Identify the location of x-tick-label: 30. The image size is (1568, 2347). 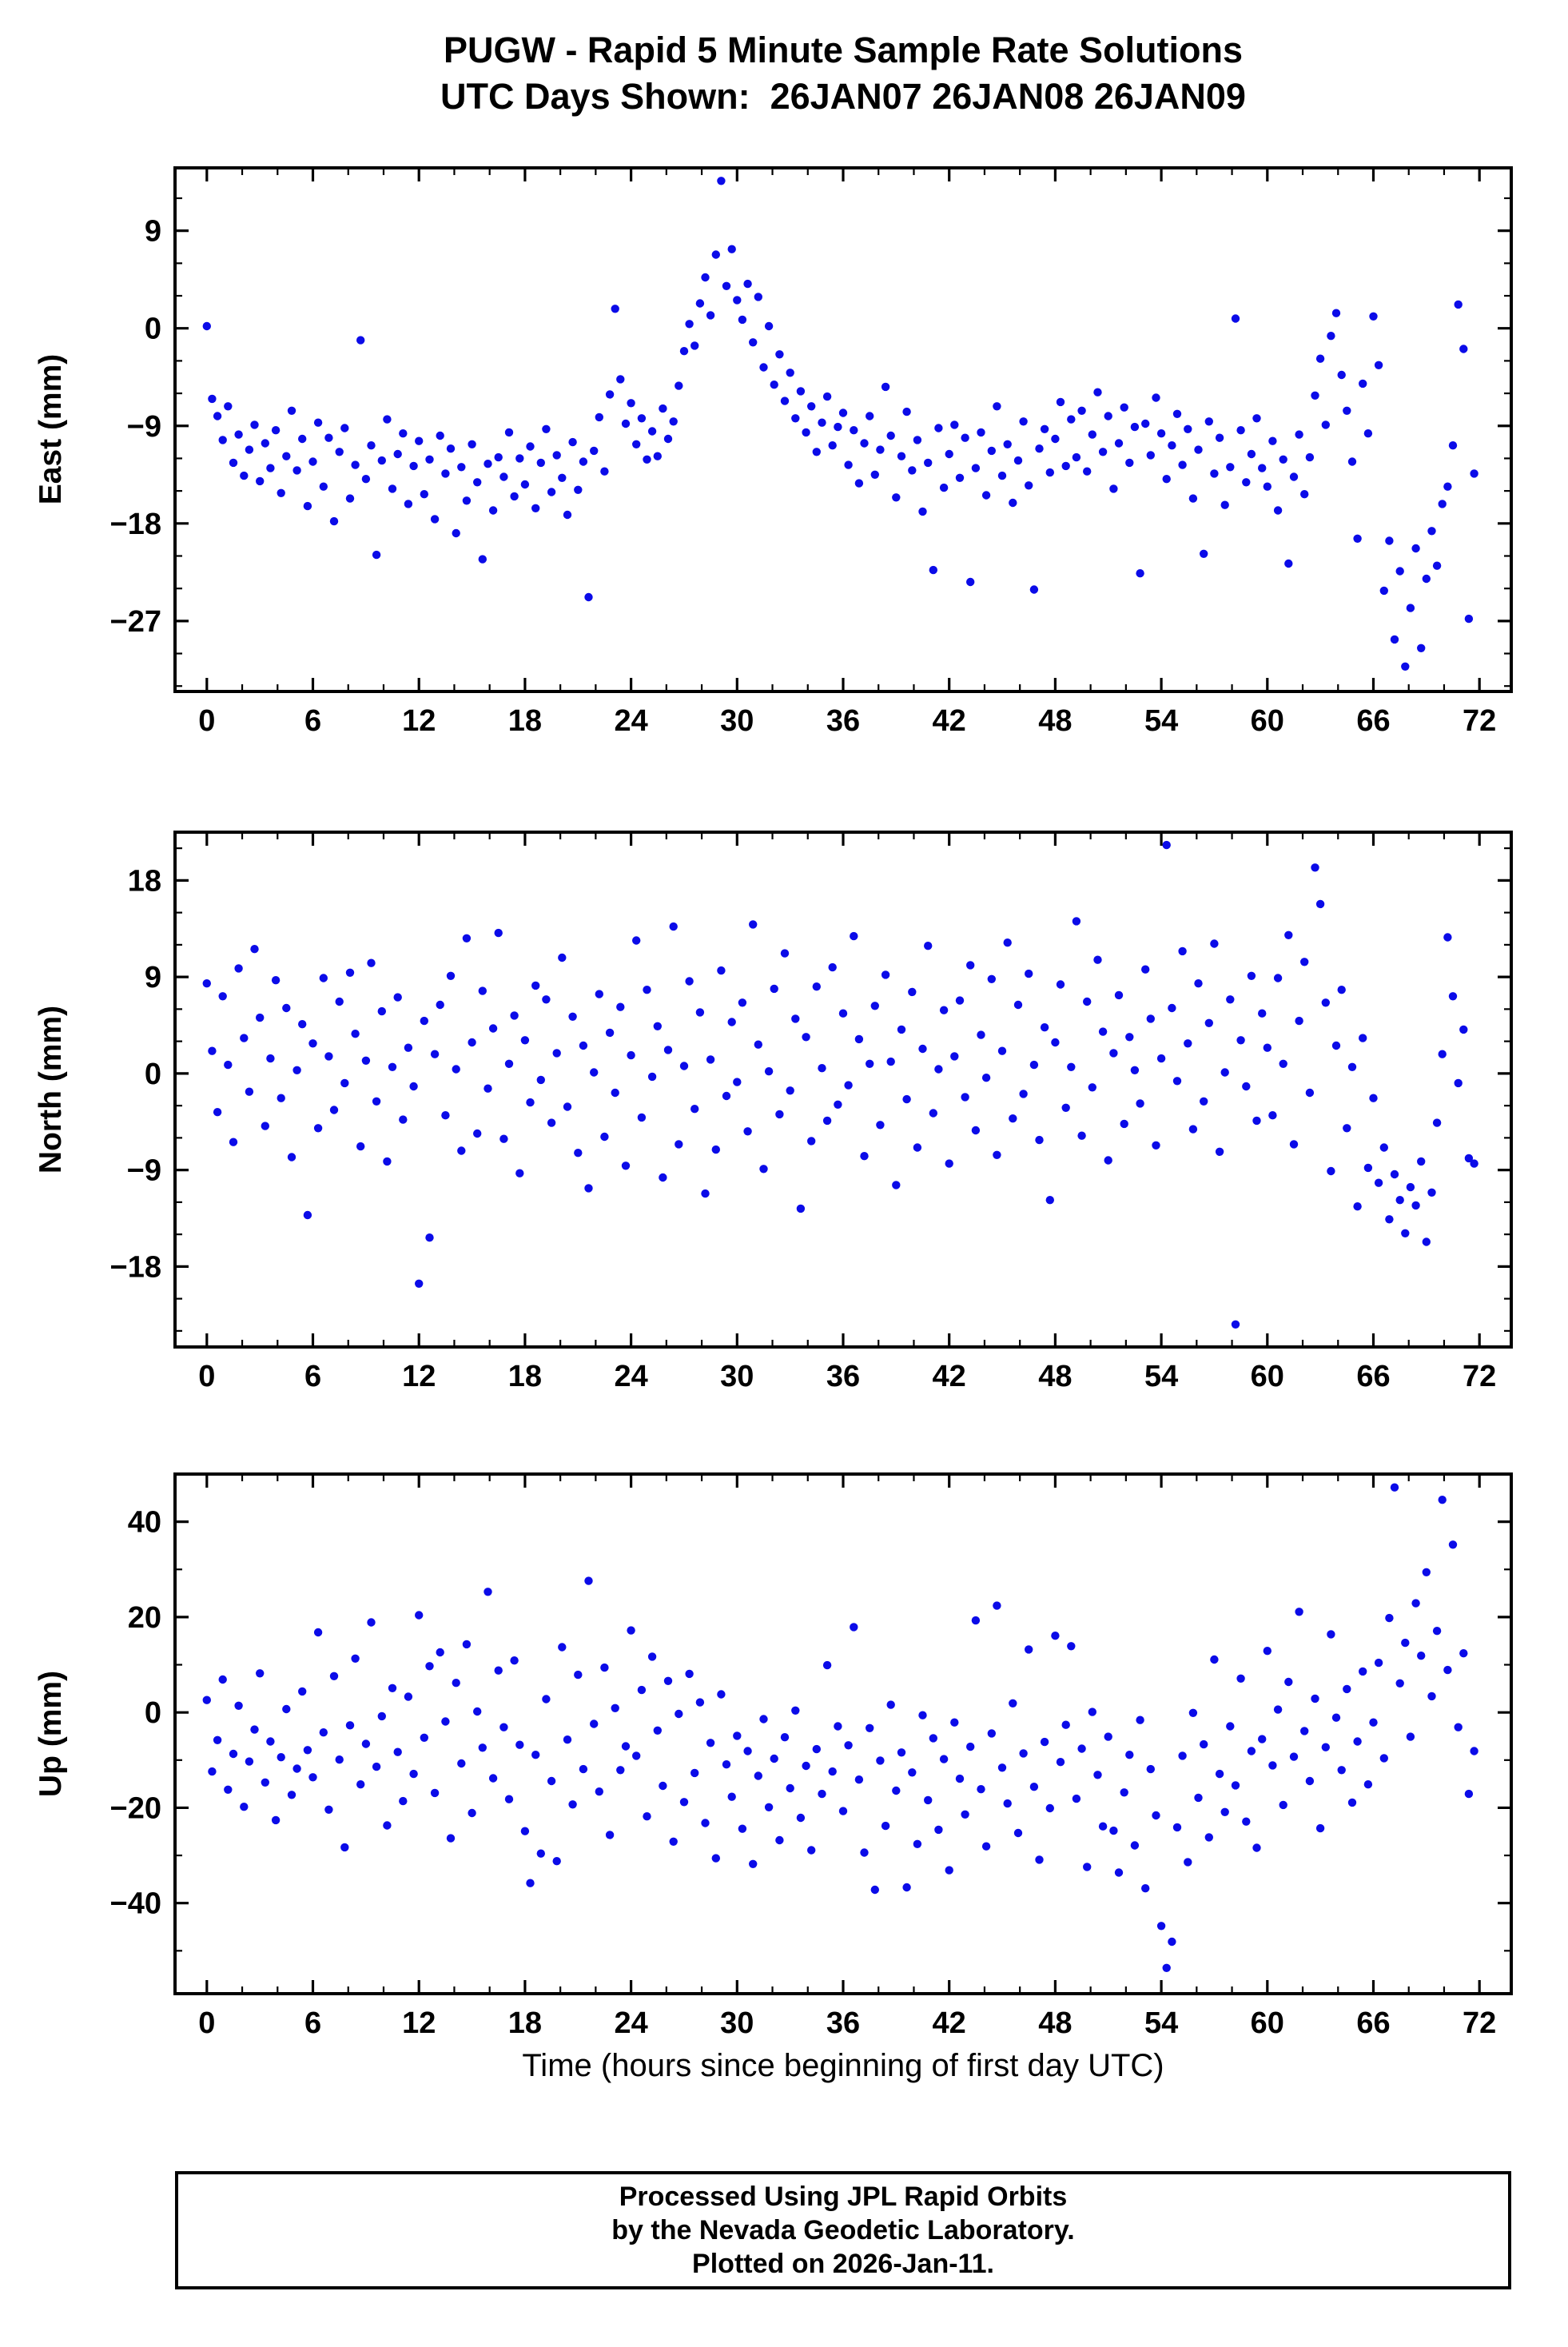
(737, 1377).